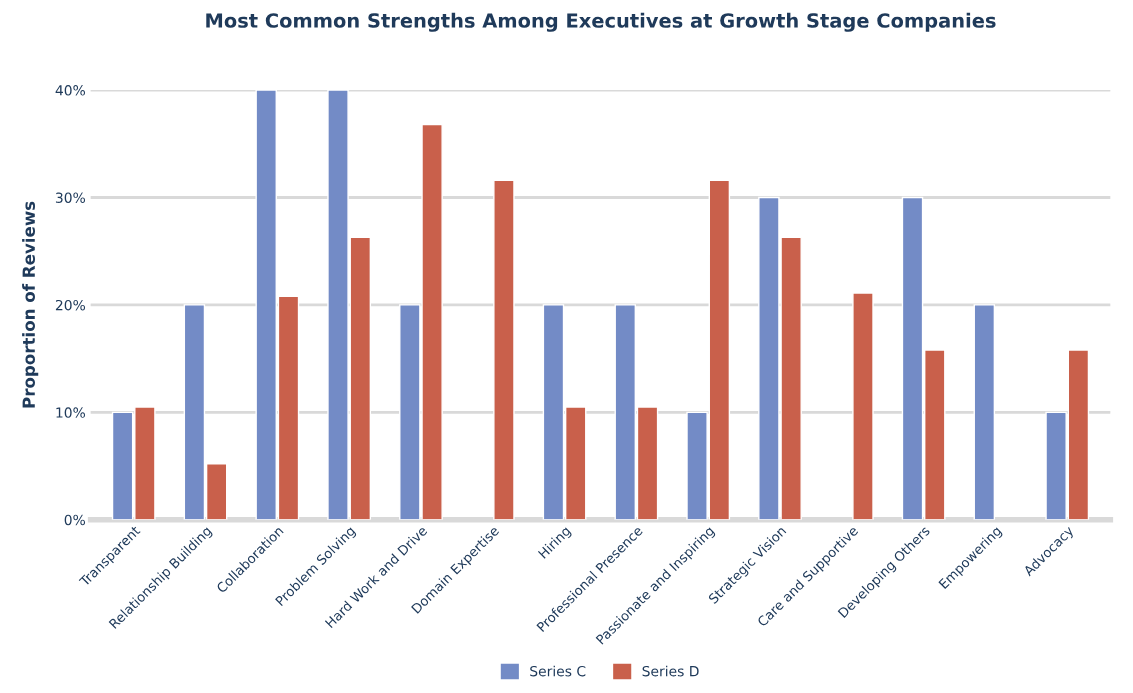 This screenshot has height=693, width=1133. Describe the element at coordinates (71, 412) in the screenshot. I see `y-tick-label: 10%` at that location.